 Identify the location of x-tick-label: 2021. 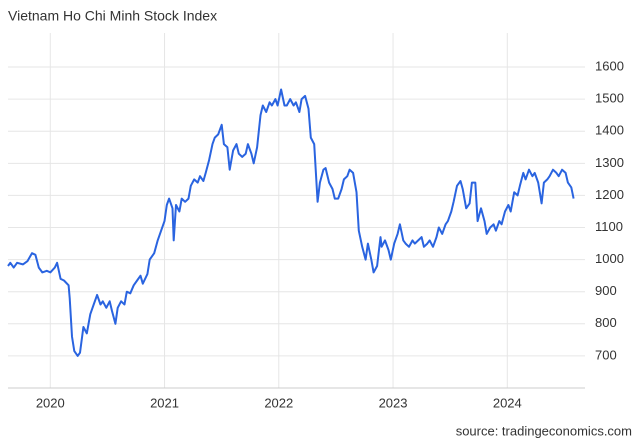
(164, 402).